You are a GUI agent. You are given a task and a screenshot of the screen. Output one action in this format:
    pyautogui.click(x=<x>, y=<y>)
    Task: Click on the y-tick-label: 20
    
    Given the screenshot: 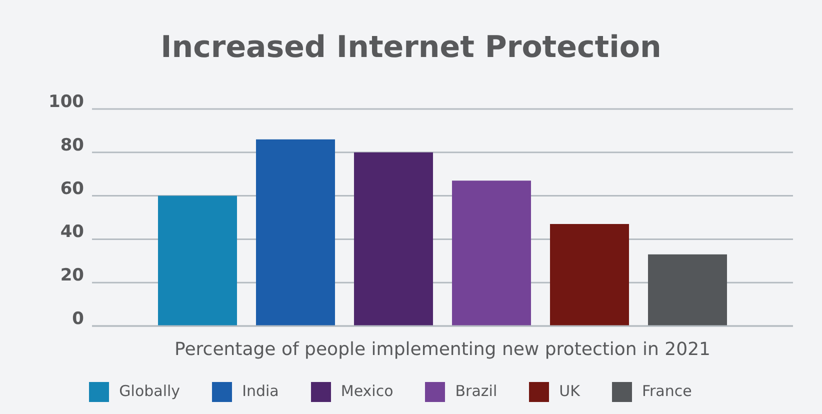 What is the action you would take?
    pyautogui.click(x=72, y=276)
    